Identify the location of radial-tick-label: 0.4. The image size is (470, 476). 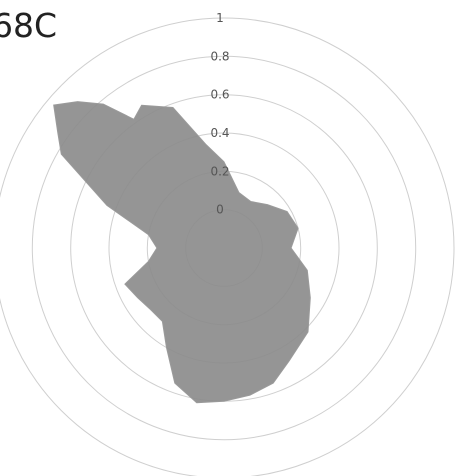
(219, 133).